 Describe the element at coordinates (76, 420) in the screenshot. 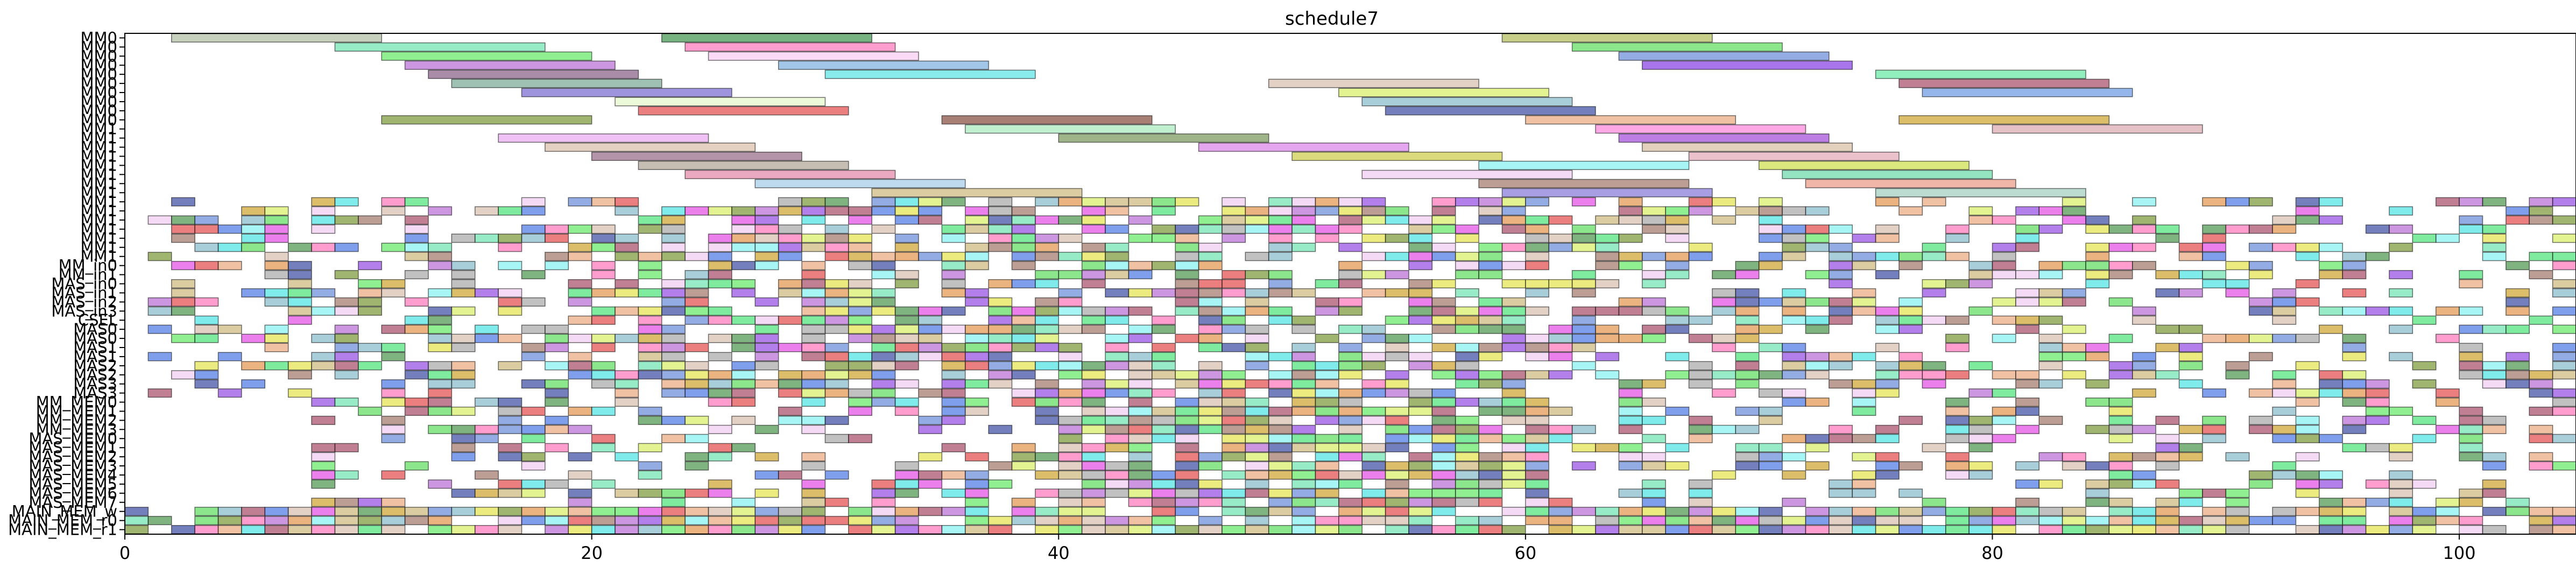

I see `y-tick-label: MM_MEM2` at that location.